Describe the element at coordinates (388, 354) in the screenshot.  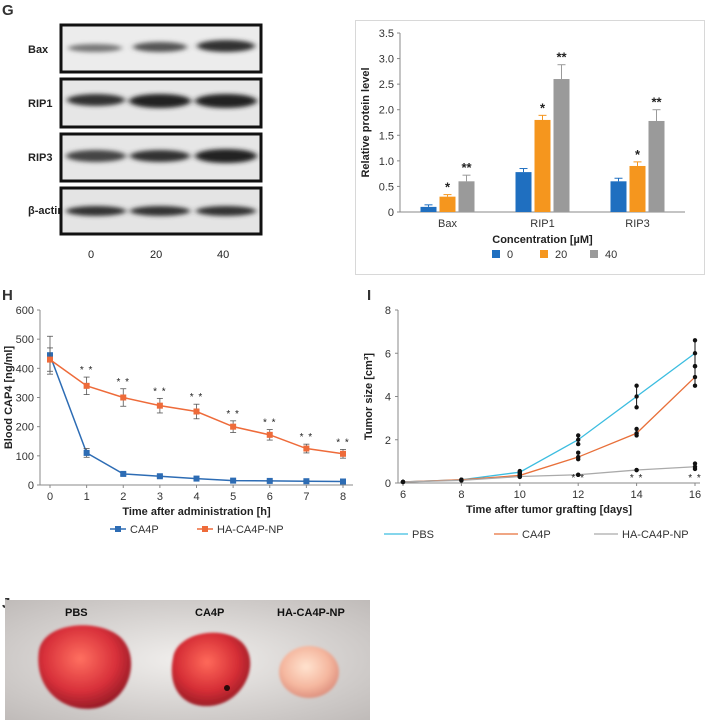
I see `chart-i-y-tick-label: 6` at that location.